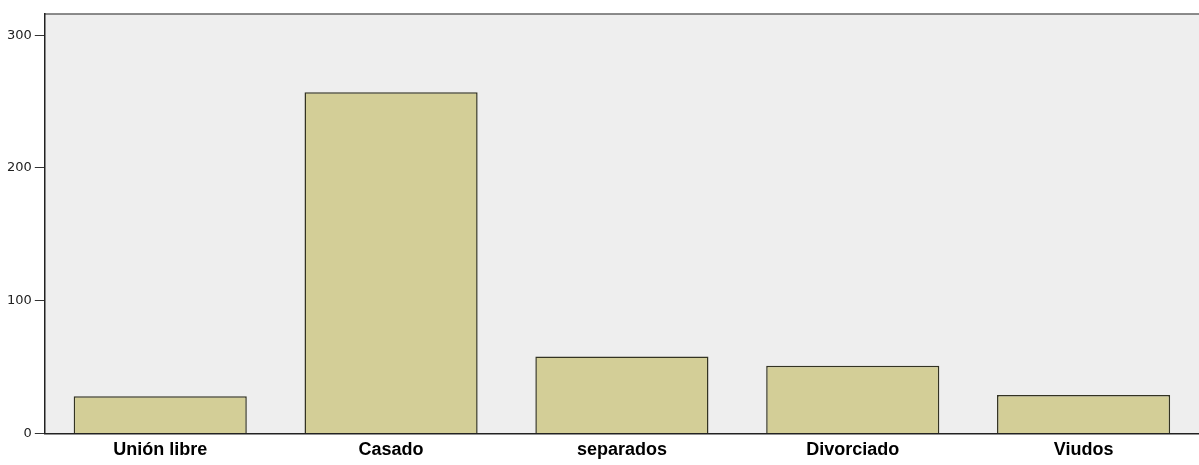 The height and width of the screenshot is (465, 1199). Describe the element at coordinates (19, 167) in the screenshot. I see `y-tick-label: 200` at that location.